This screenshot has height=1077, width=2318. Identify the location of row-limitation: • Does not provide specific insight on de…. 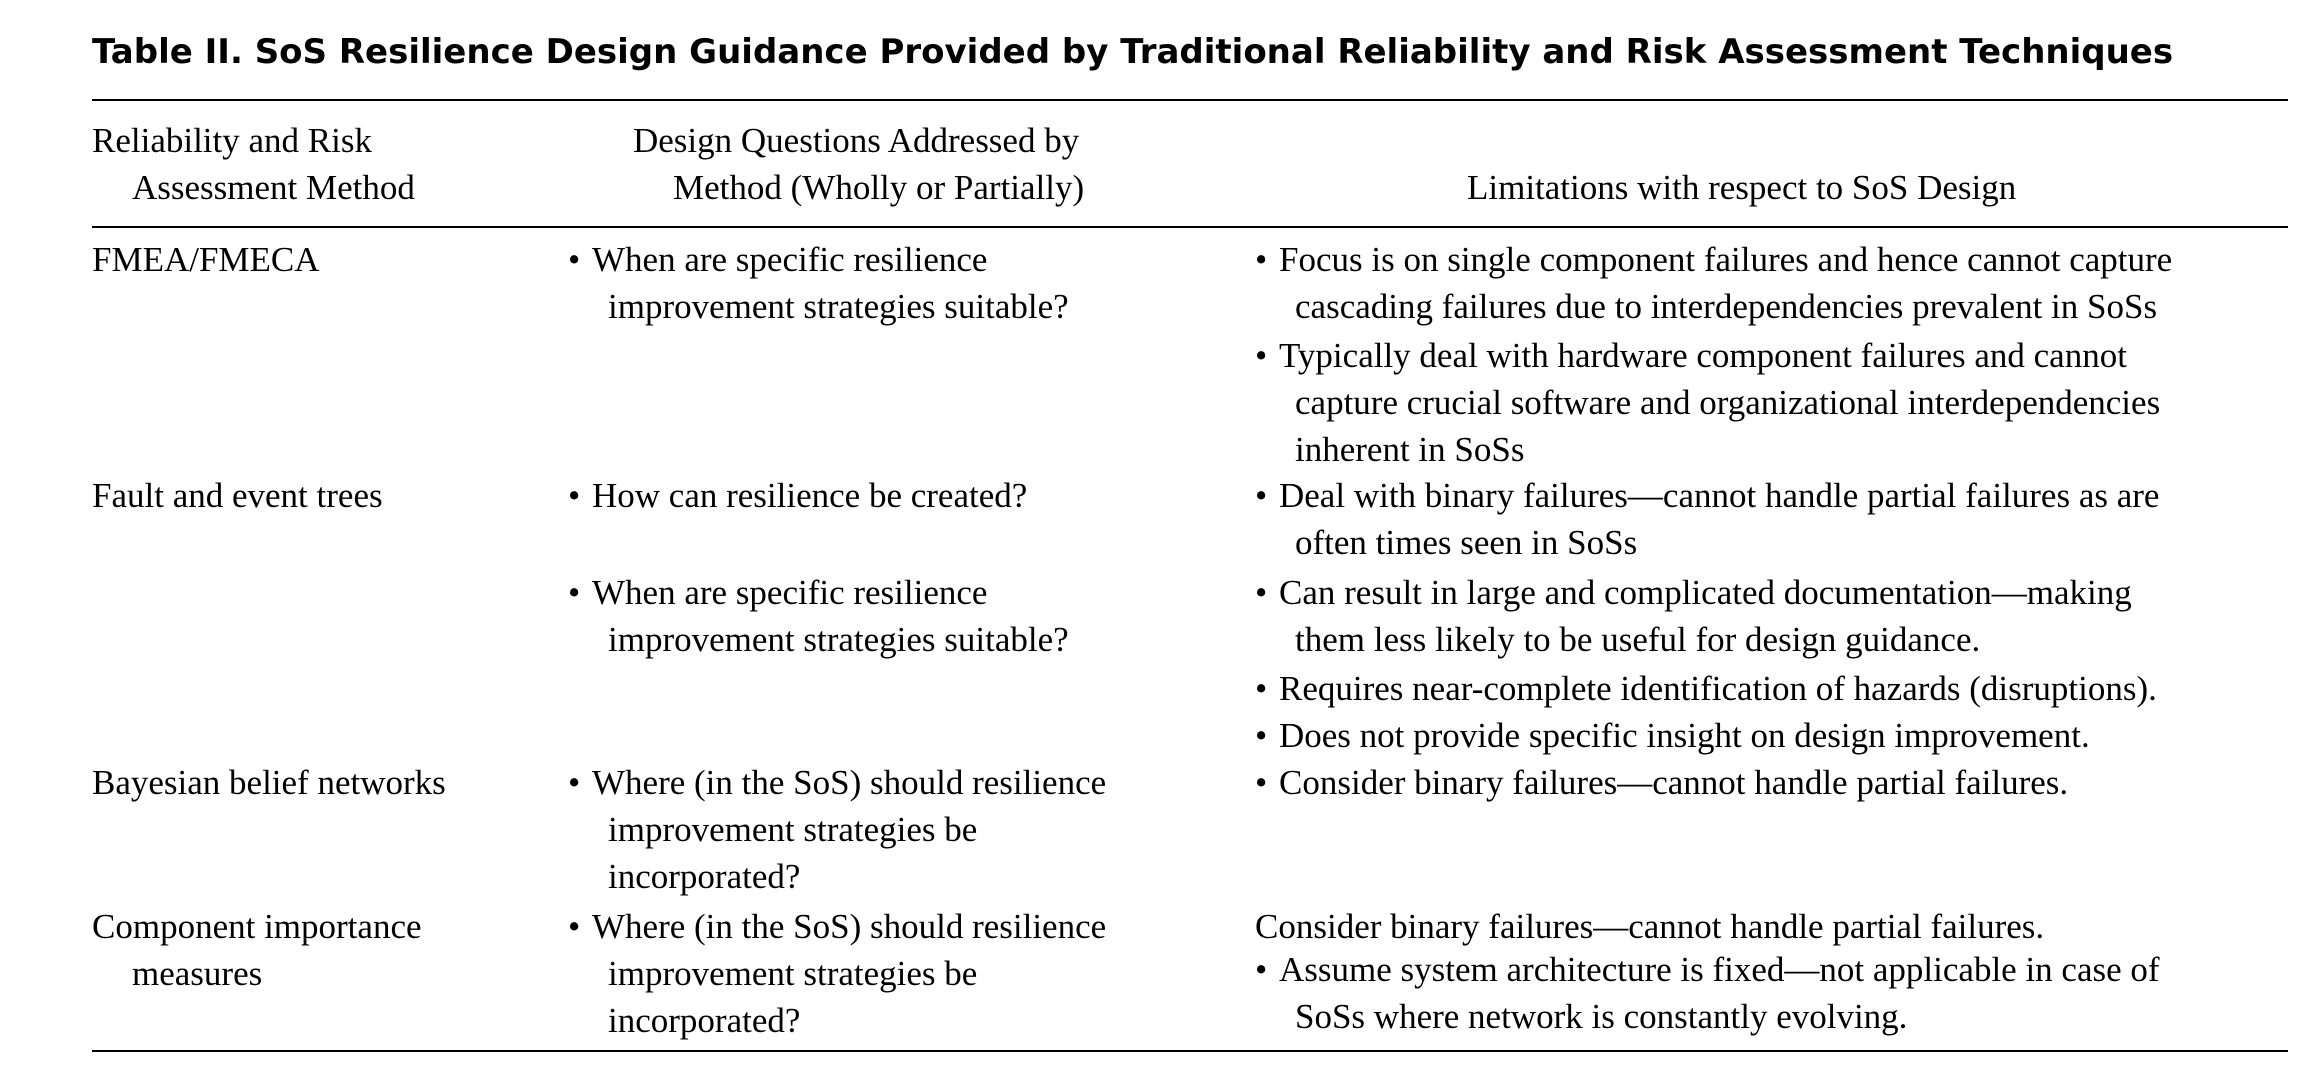
(1672, 735).